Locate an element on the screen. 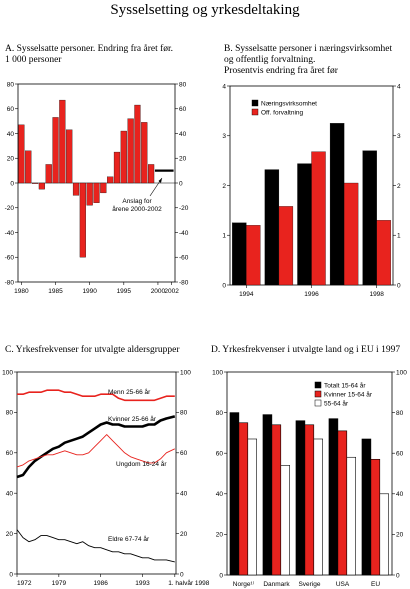 Image resolution: width=410 pixels, height=589 pixels. y-tick-label-left-a: 40 is located at coordinates (11, 134).